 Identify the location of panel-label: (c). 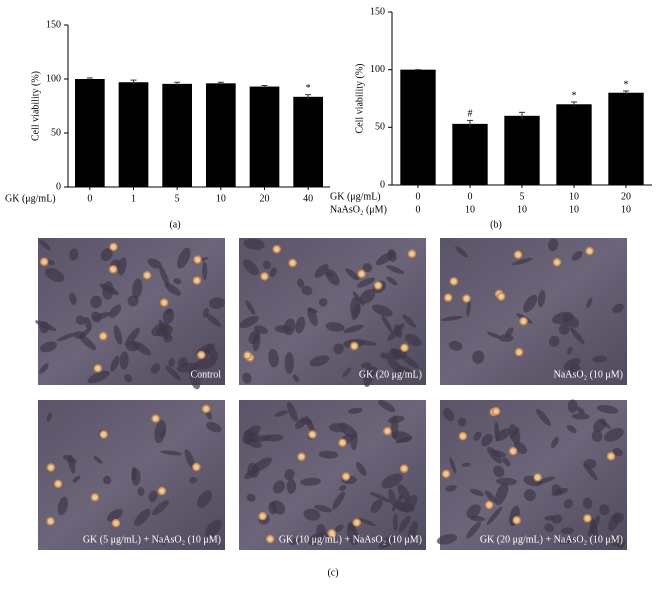
(332, 572).